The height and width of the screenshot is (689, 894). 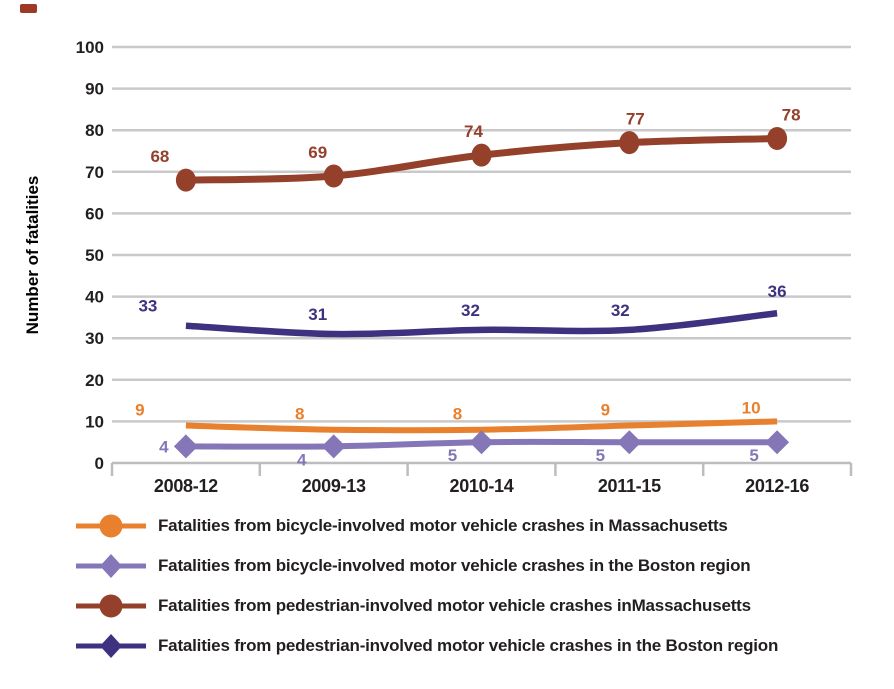 I want to click on x-axis-label: 2011-15, so click(x=629, y=486).